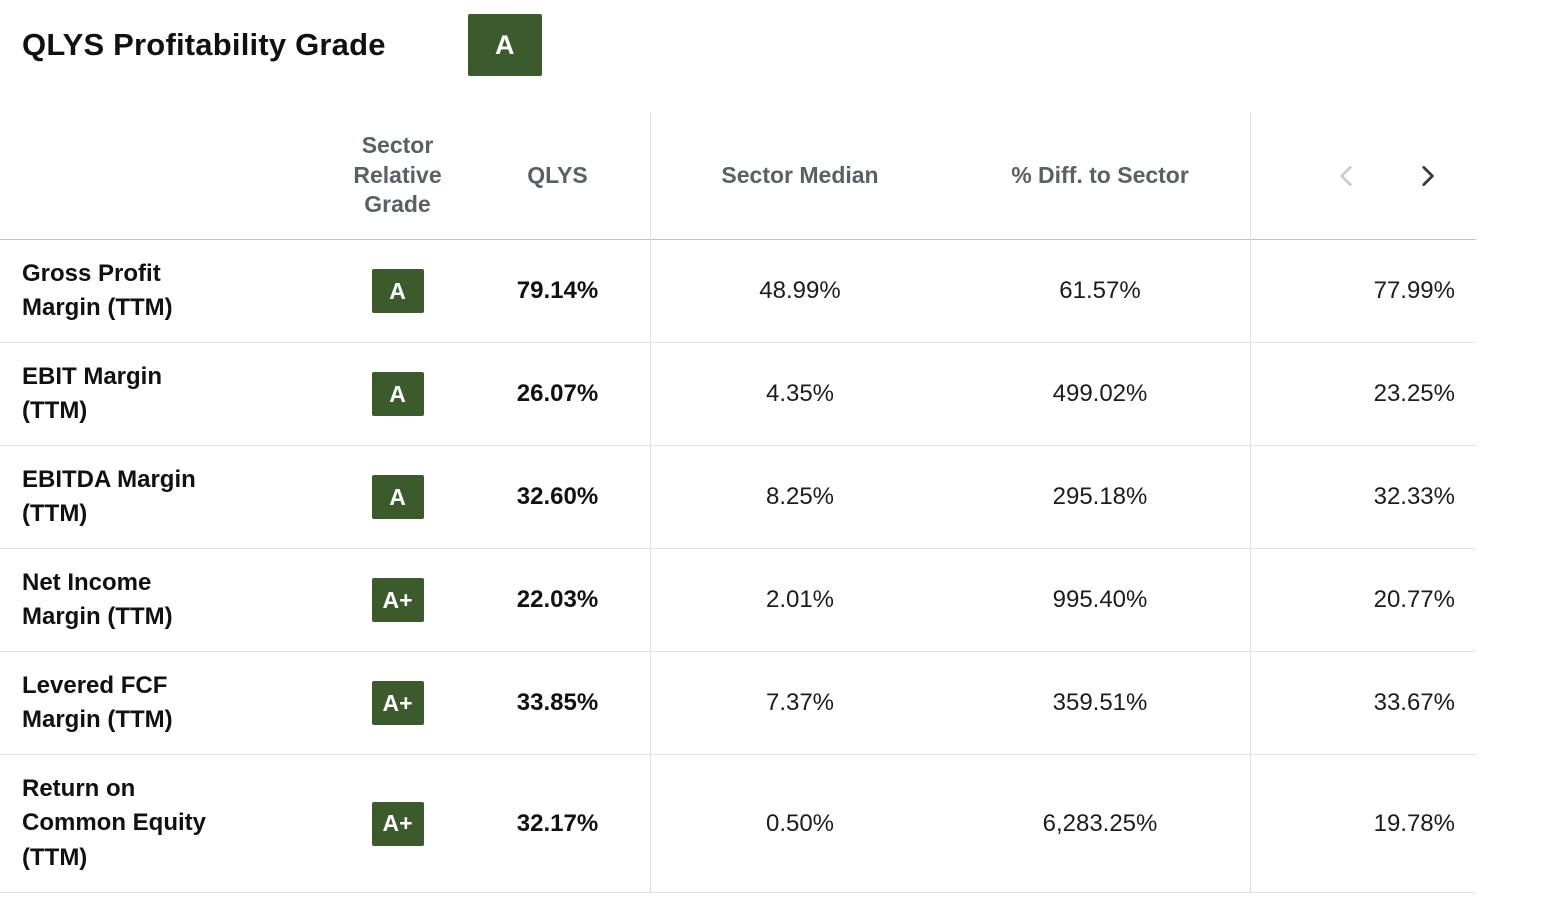  I want to click on metric-label: Levered FCF Margin (TTM), so click(97, 702).